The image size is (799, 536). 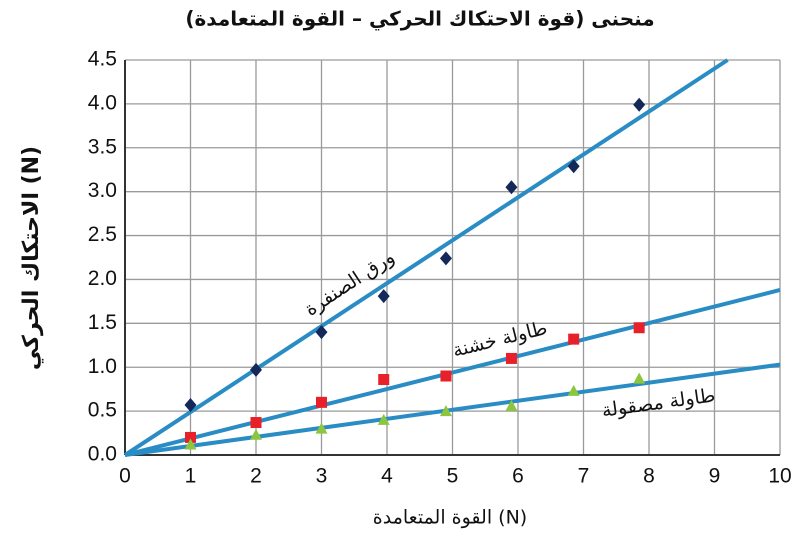 What do you see at coordinates (102, 59) in the screenshot?
I see `y-tick-label: 4.5` at bounding box center [102, 59].